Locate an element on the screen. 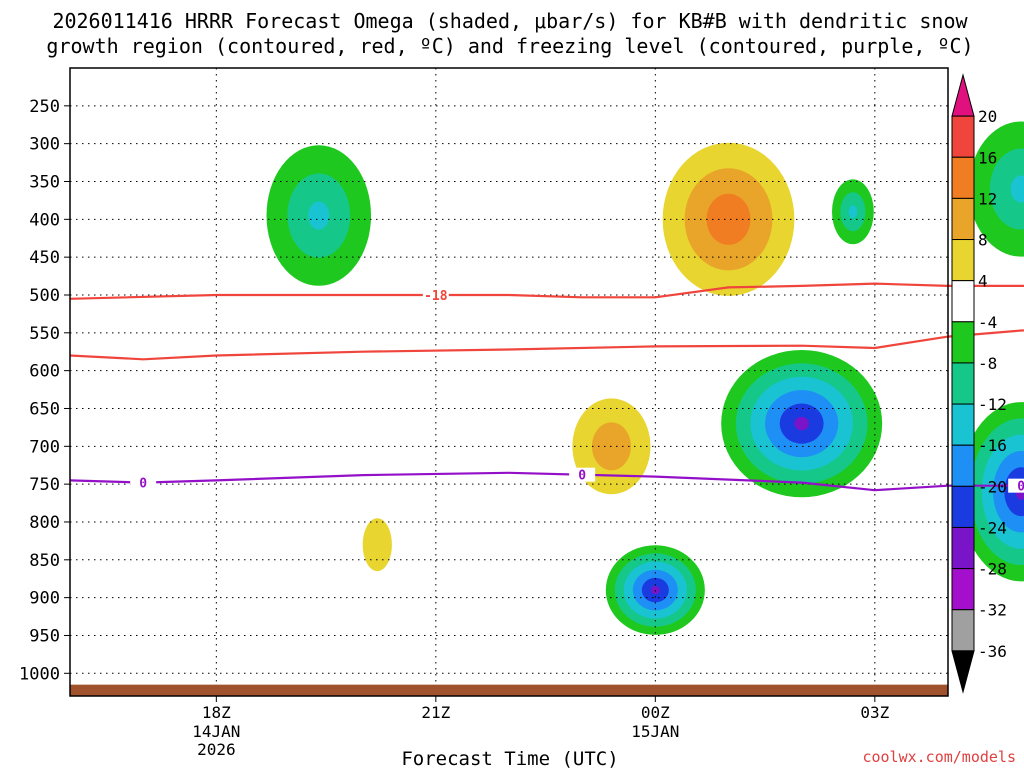  x-tick-label-03Z: 03Z is located at coordinates (874, 712).